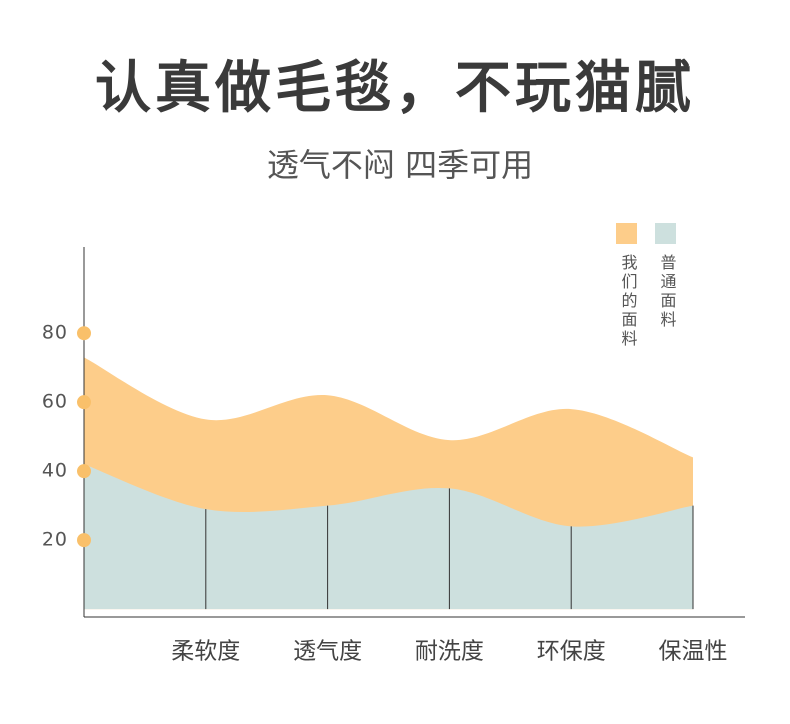 This screenshot has height=724, width=790. What do you see at coordinates (55, 540) in the screenshot?
I see `y-tick-label: 20` at bounding box center [55, 540].